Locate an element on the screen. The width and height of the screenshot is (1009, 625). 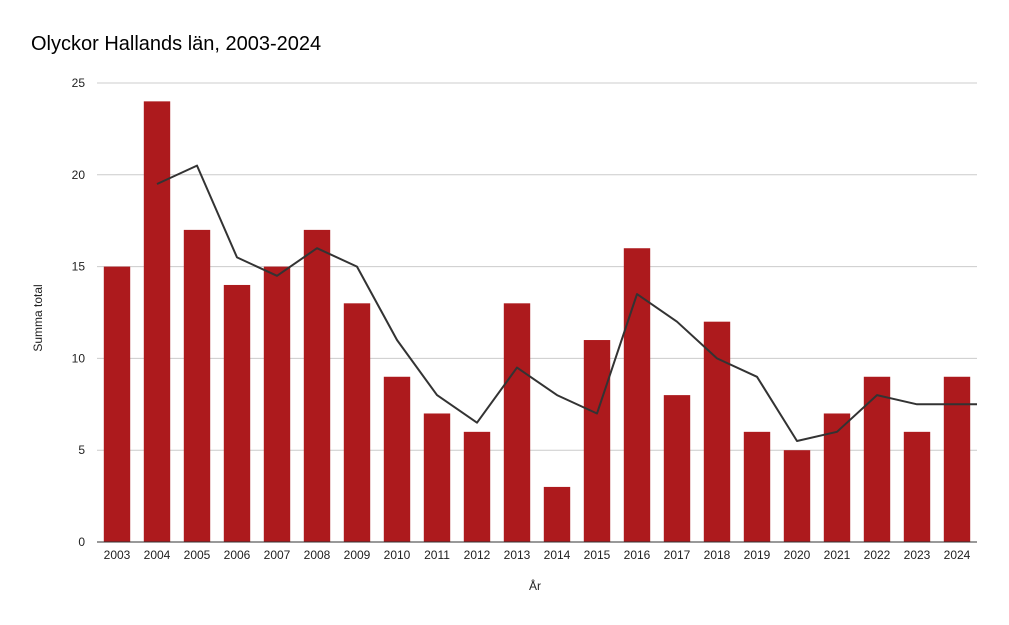
x-axis-label: År is located at coordinates (535, 585).